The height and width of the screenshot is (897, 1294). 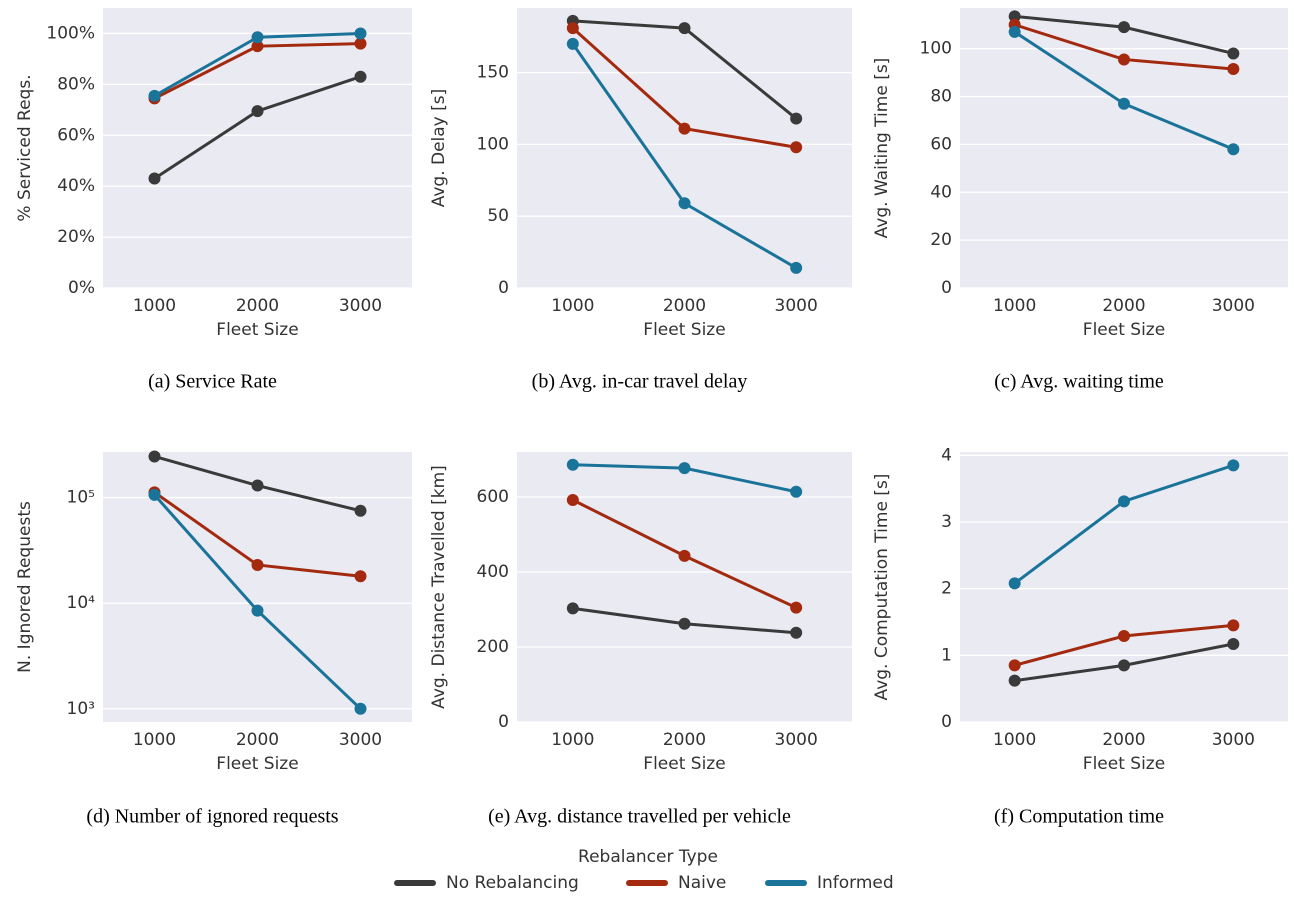 What do you see at coordinates (81, 288) in the screenshot?
I see `y-tick-label: 0%` at bounding box center [81, 288].